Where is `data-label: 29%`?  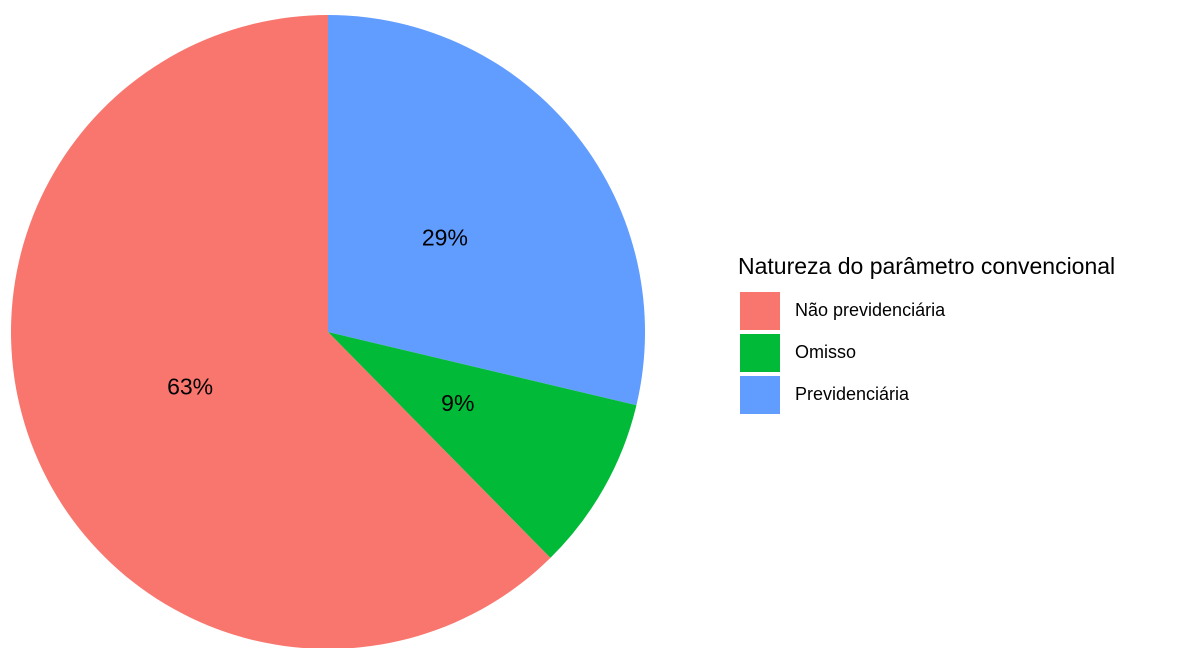
data-label: 29% is located at coordinates (445, 238).